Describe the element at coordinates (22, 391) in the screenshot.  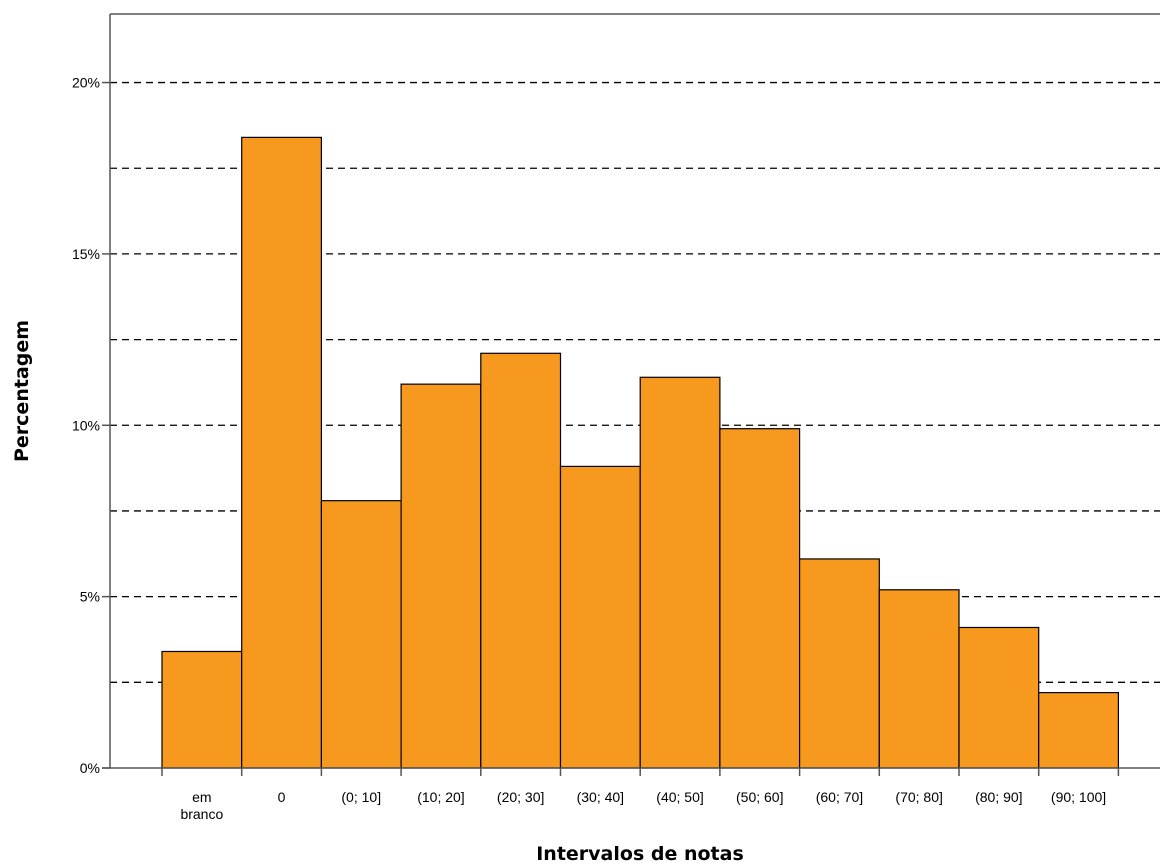
I see `y-axis-title: Percentagem` at that location.